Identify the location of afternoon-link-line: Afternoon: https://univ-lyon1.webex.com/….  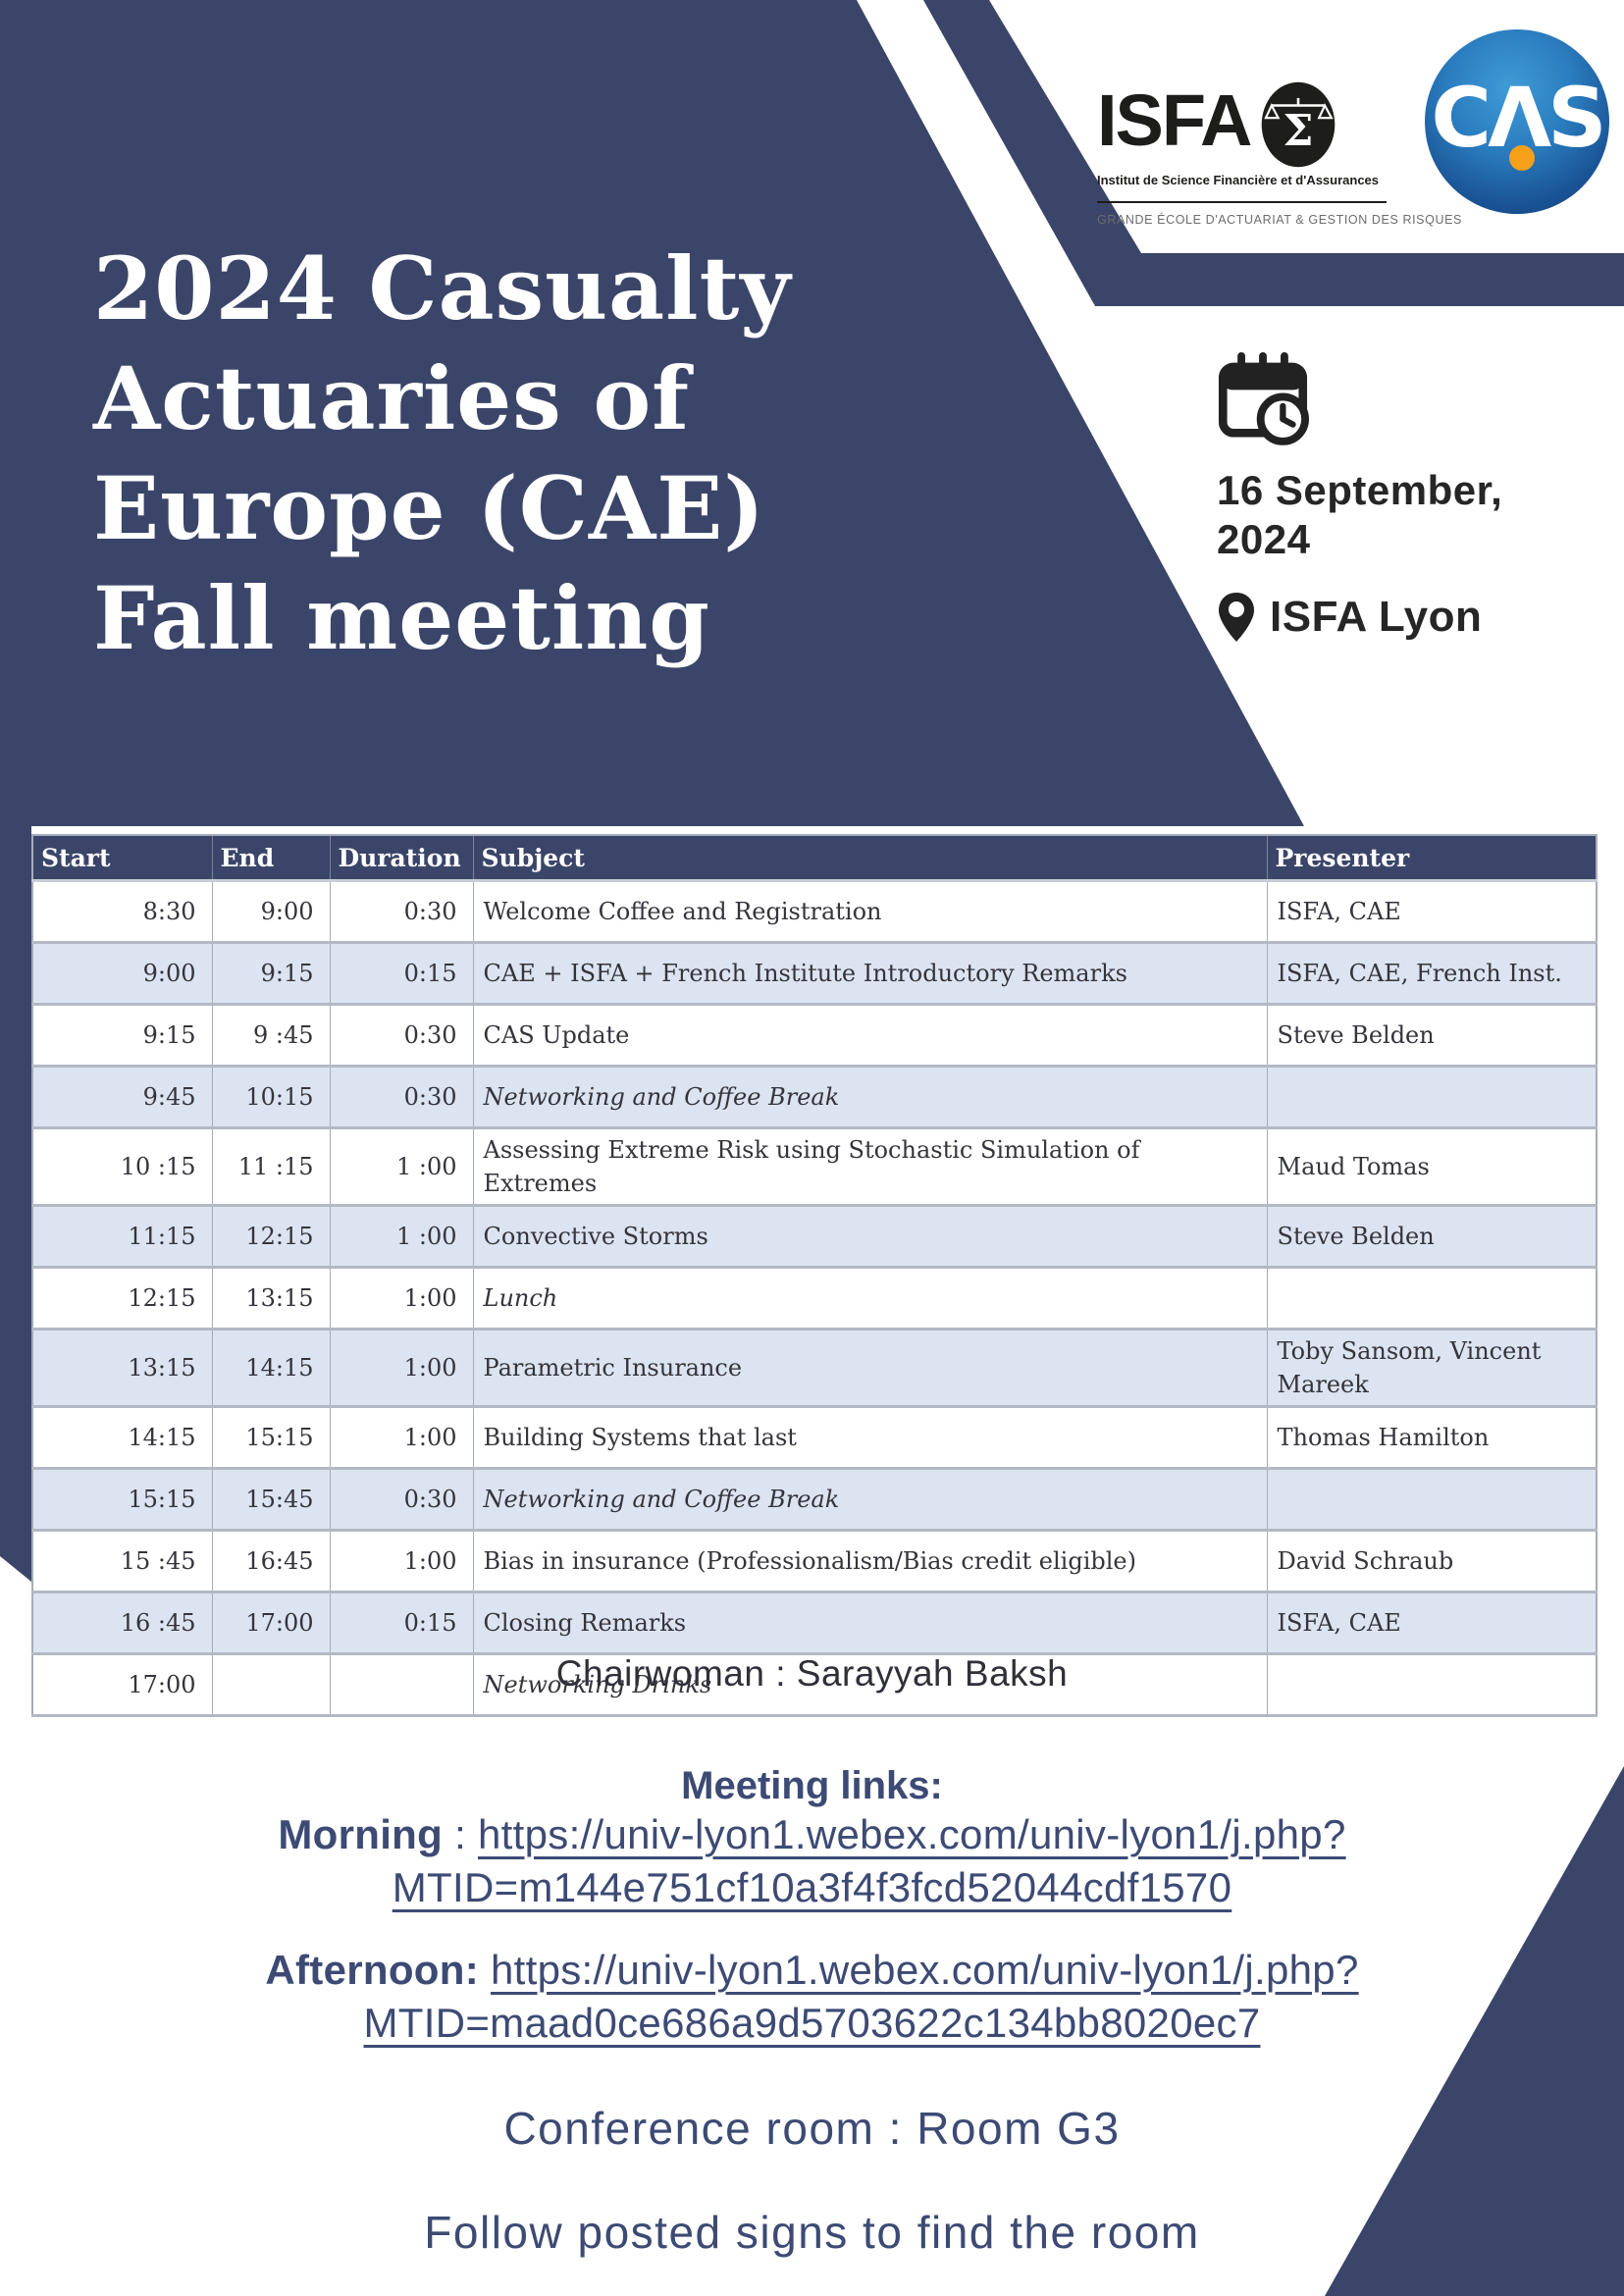
(812, 1970).